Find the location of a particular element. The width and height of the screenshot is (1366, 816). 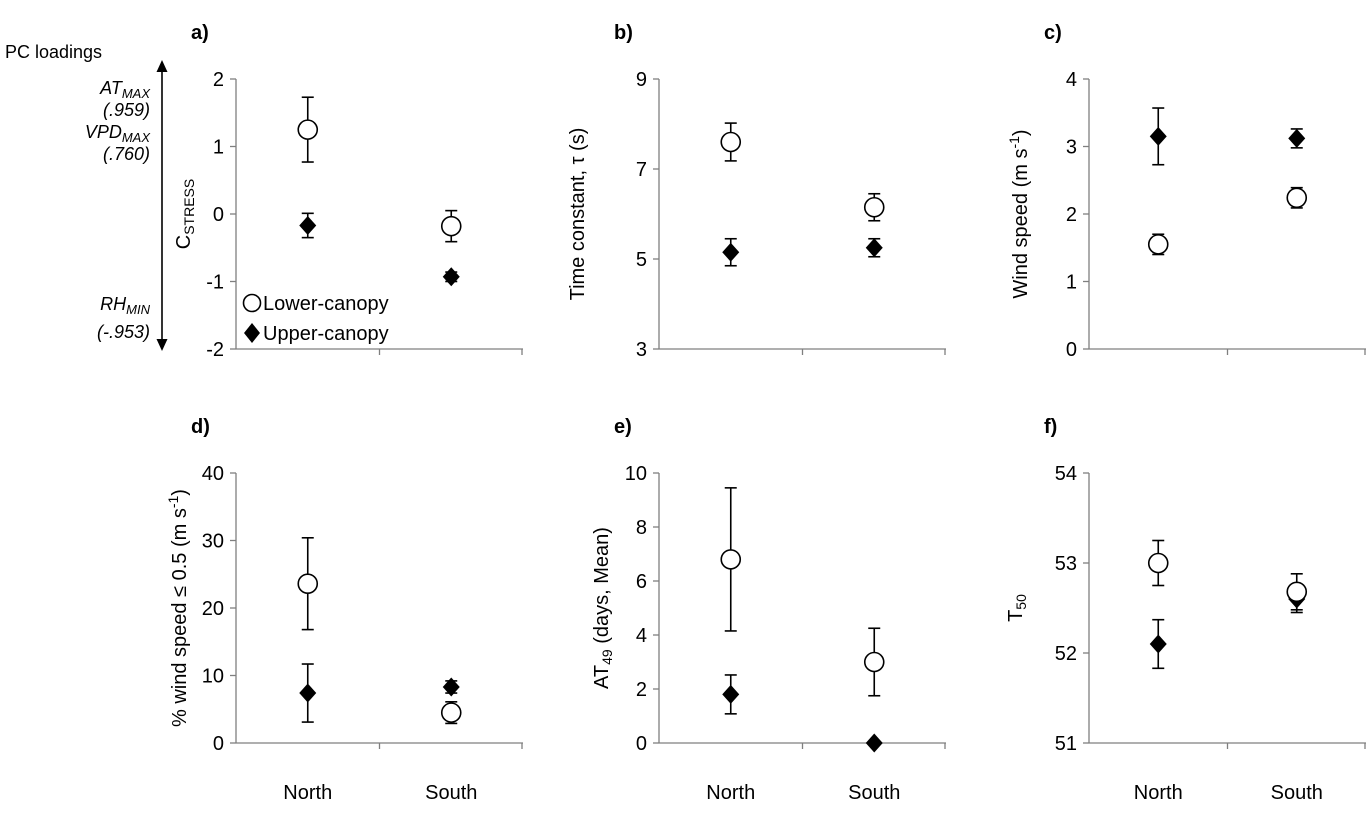

y-axis-title-a: CSTRESS is located at coordinates (185, 214).